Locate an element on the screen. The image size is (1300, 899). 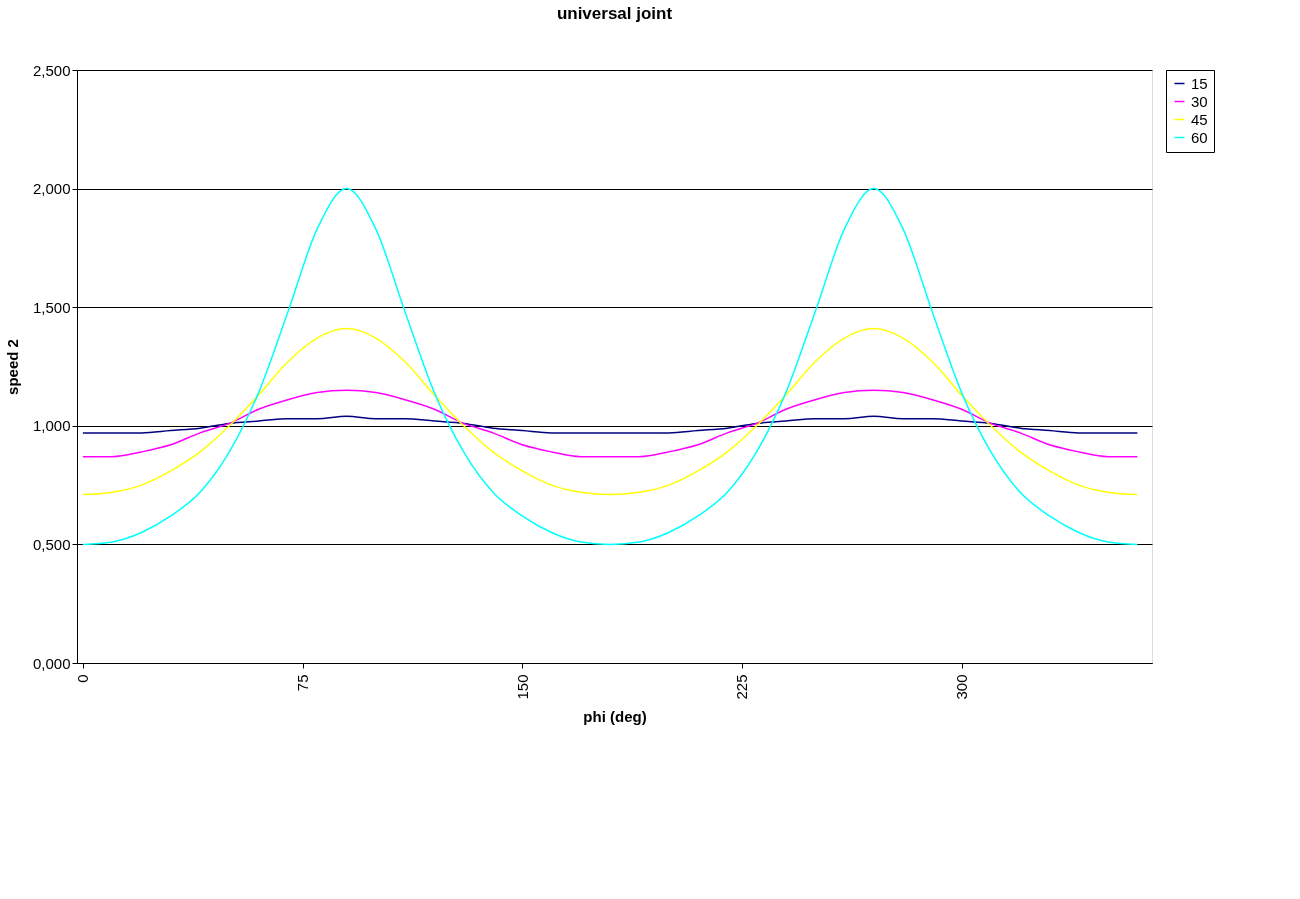
y-tick-label: 1,000 is located at coordinates (51, 426).